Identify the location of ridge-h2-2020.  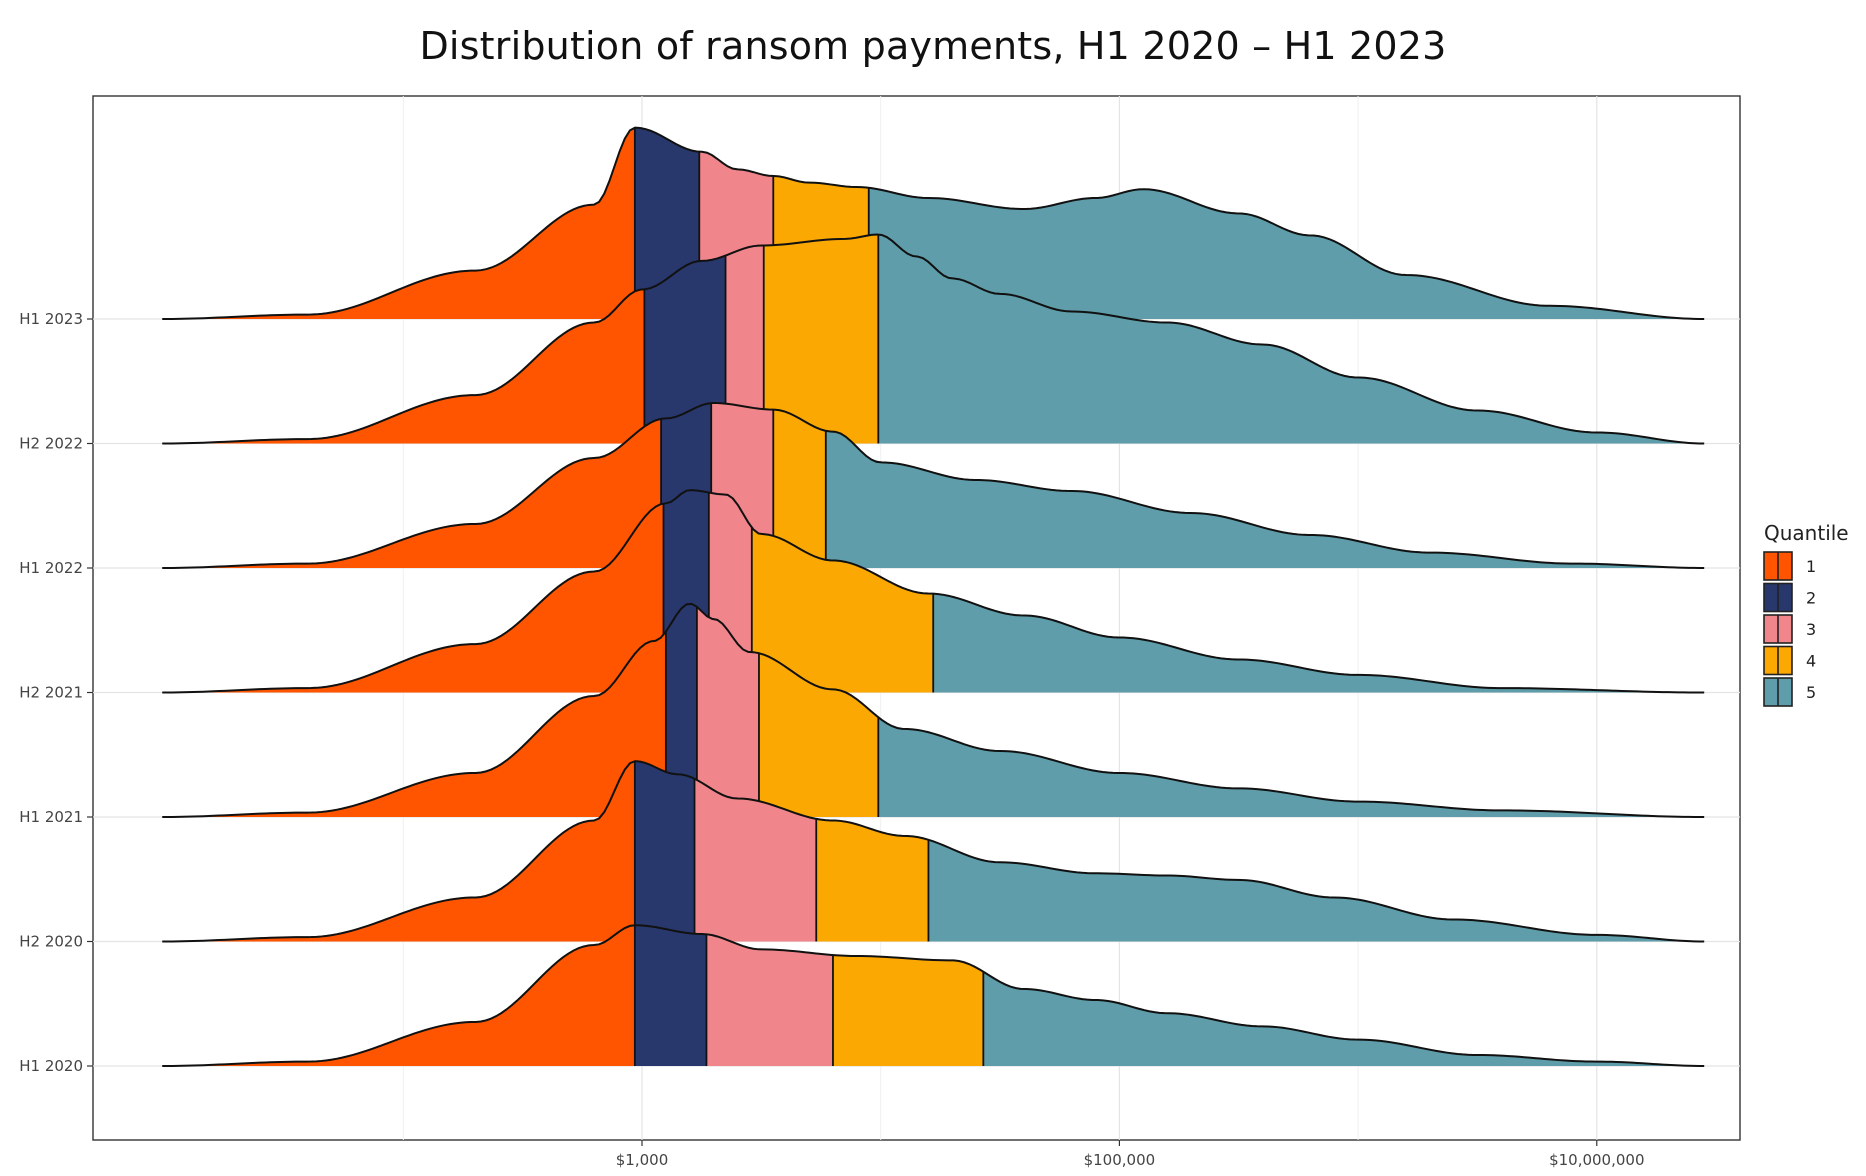
(933, 851).